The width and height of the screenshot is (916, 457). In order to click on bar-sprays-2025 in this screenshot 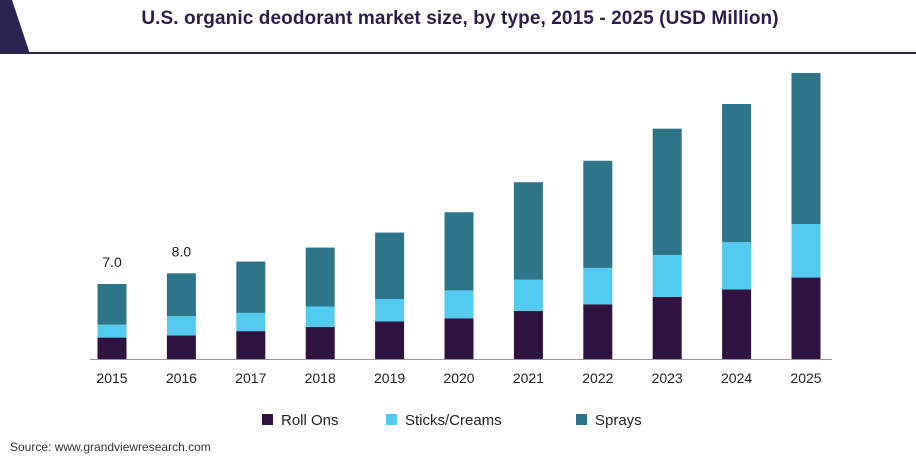, I will do `click(806, 148)`.